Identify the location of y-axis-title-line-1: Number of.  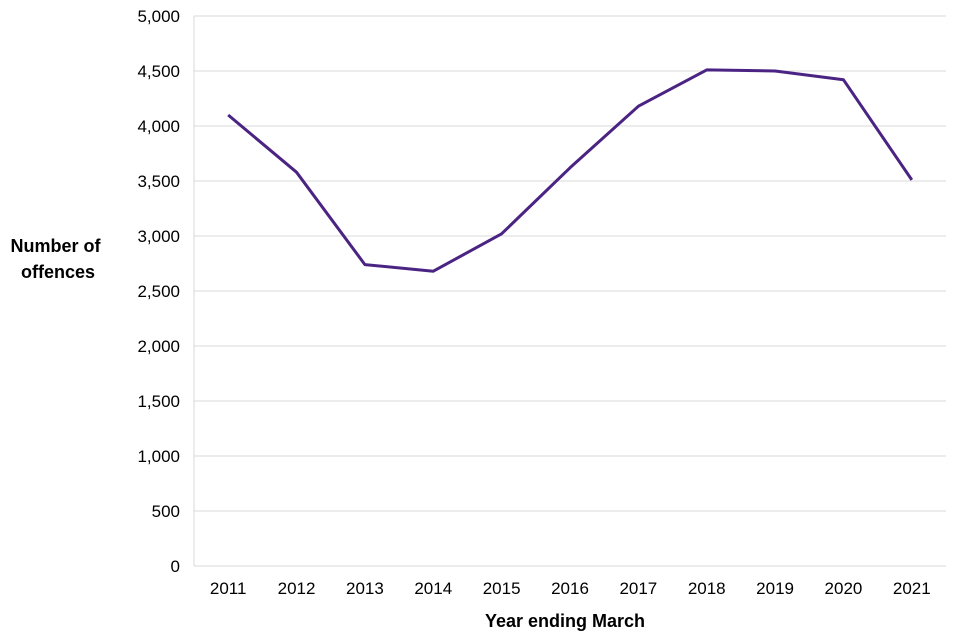
(55, 246).